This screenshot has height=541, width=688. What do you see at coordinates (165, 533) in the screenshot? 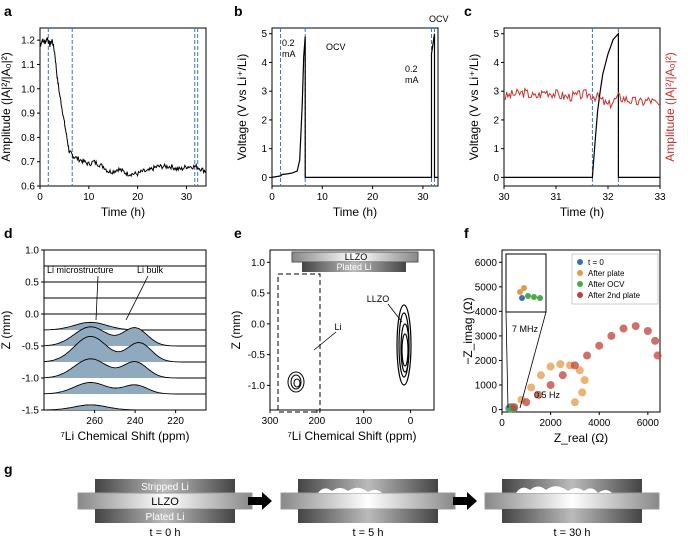
I see `label-t0: t = 0 h` at bounding box center [165, 533].